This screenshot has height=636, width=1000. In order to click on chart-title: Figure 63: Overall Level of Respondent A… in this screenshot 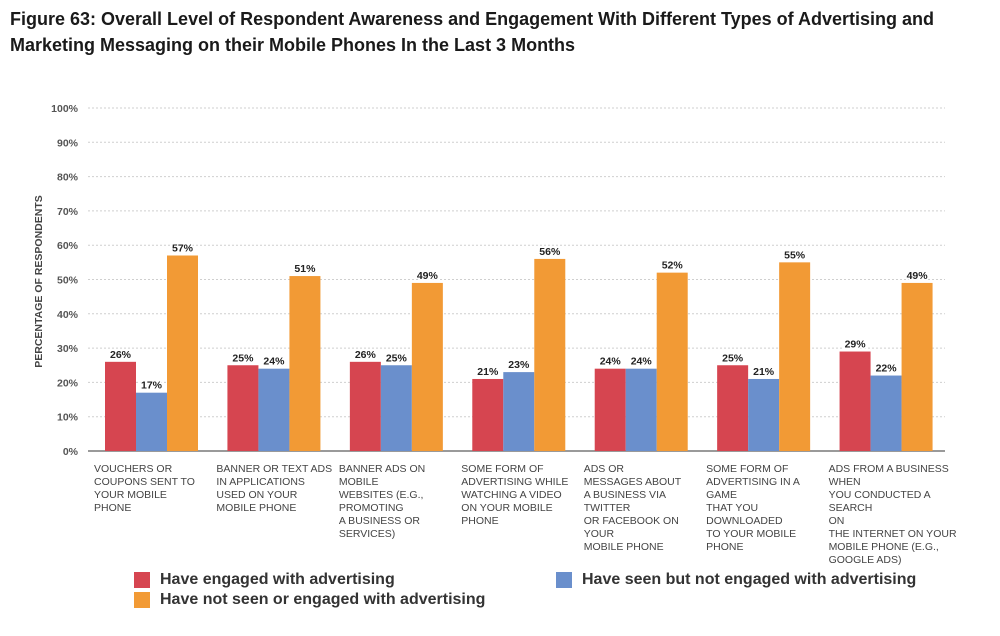, I will do `click(490, 32)`.